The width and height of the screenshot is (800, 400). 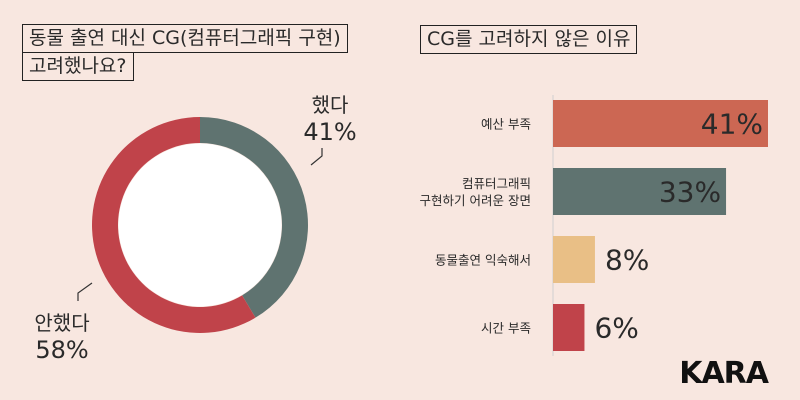 What do you see at coordinates (506, 124) in the screenshot?
I see `bar-category-label: 예산 부족` at bounding box center [506, 124].